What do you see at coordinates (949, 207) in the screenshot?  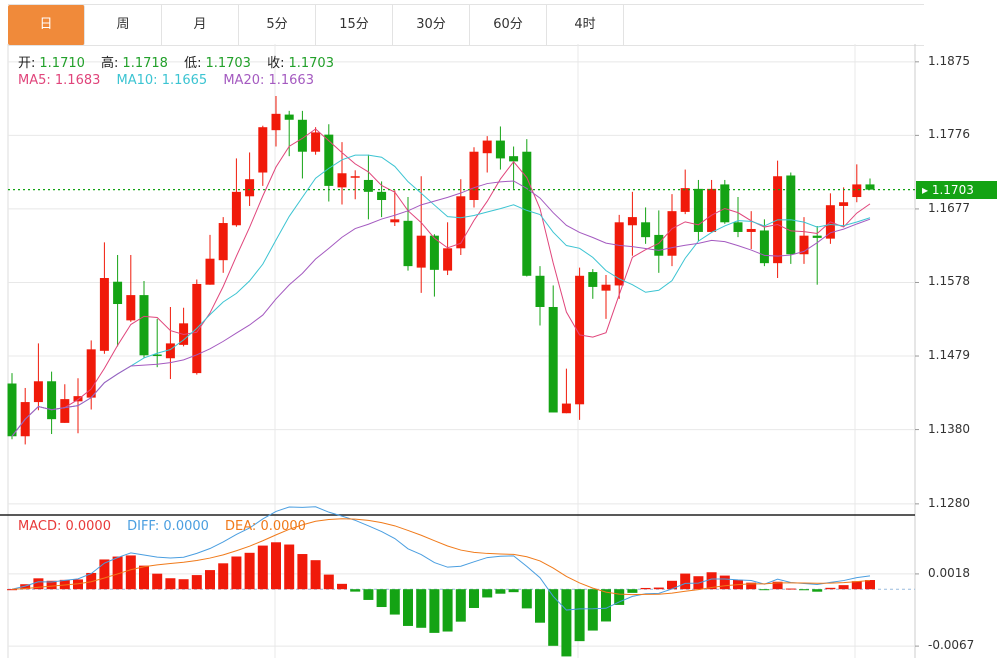 I see `price-axis-label: 1.1677` at bounding box center [949, 207].